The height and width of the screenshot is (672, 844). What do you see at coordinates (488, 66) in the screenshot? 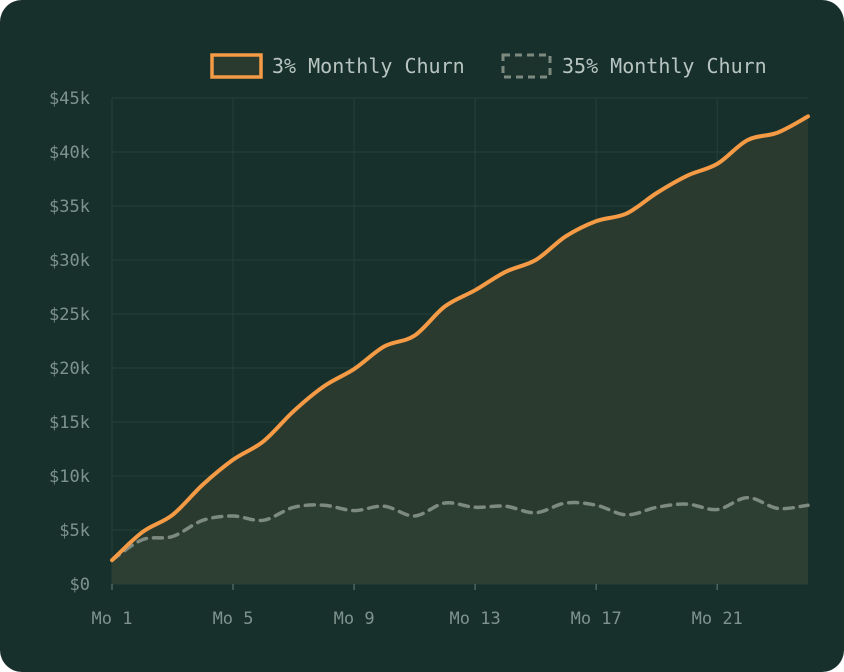
I see `legend: 3% Monthly Churn 35% Monthly Churn` at bounding box center [488, 66].